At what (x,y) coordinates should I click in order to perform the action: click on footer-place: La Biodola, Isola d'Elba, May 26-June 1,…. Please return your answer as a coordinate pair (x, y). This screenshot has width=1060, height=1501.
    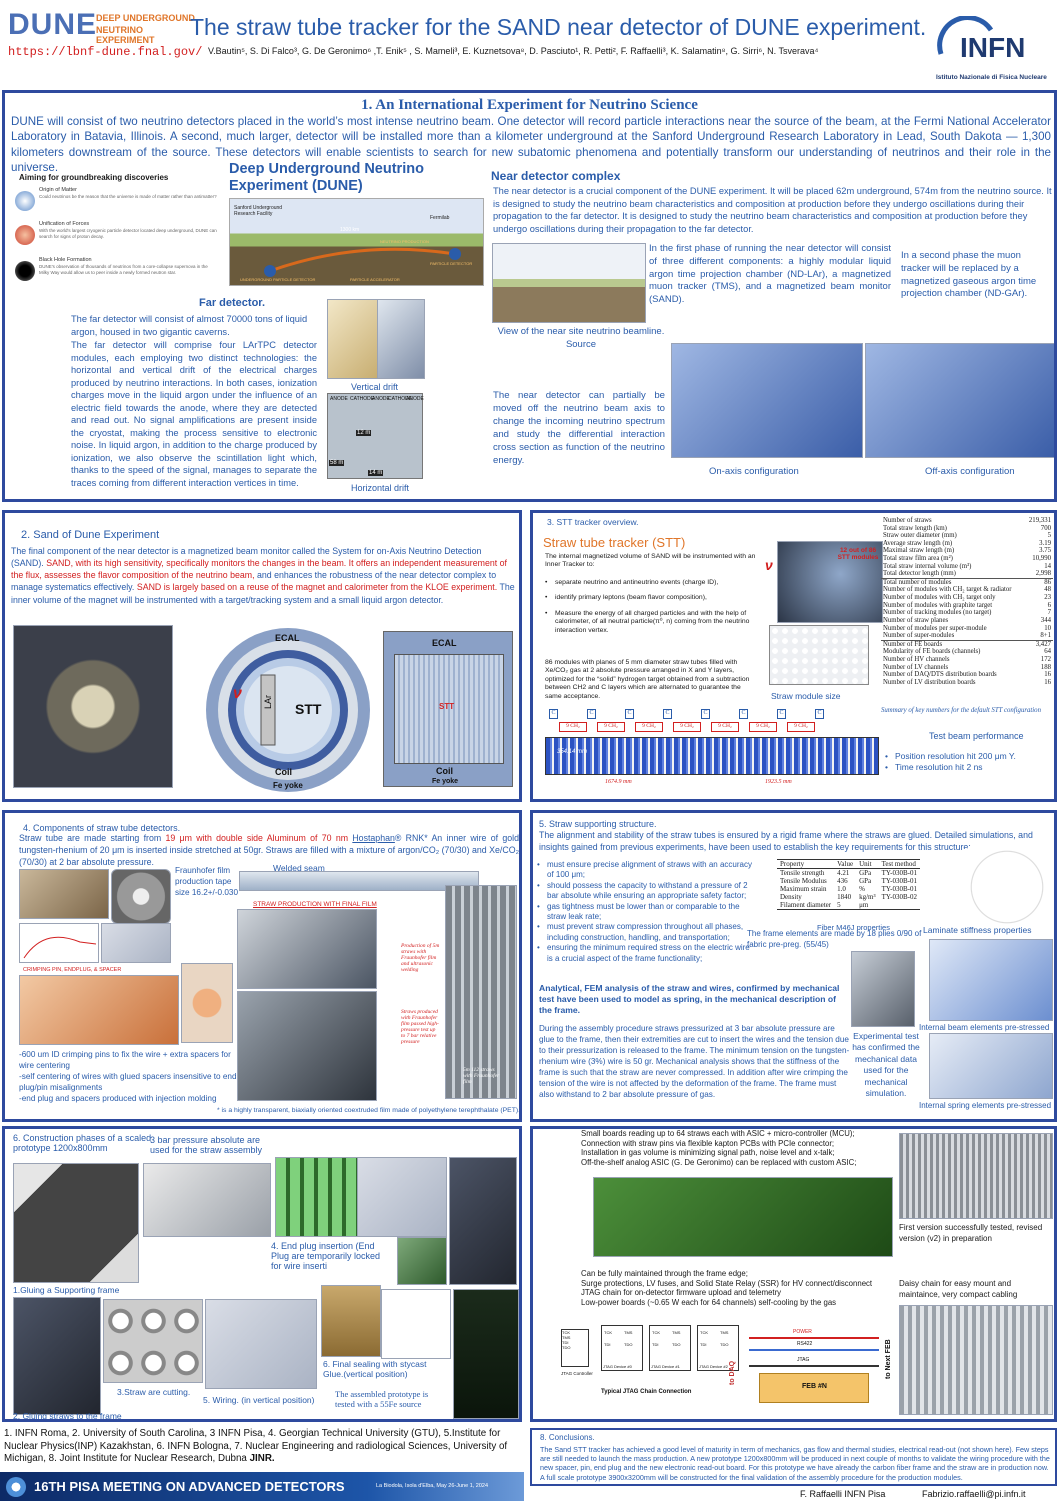
    Looking at the image, I should click on (432, 1486).